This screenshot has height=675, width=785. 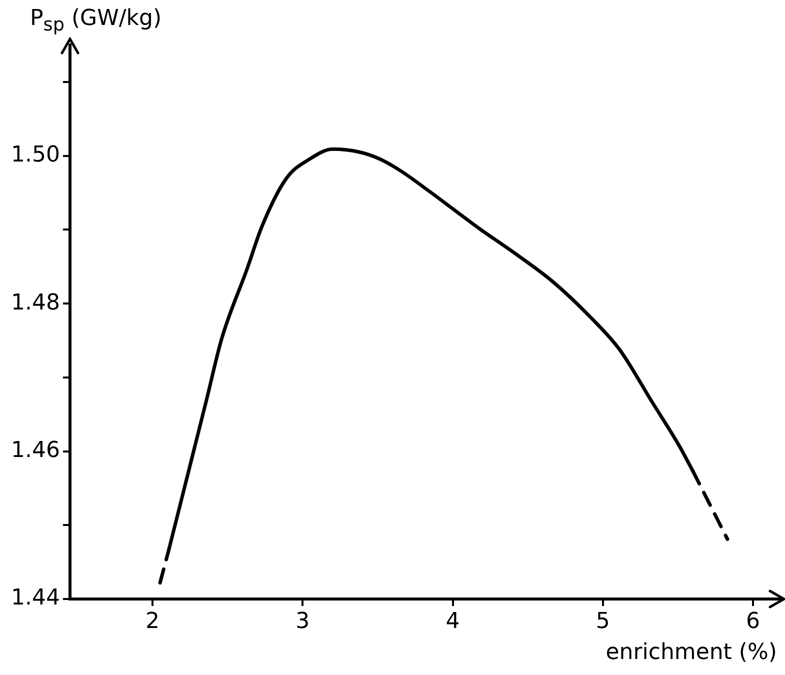 I want to click on x-tick-label: 5, so click(x=603, y=621).